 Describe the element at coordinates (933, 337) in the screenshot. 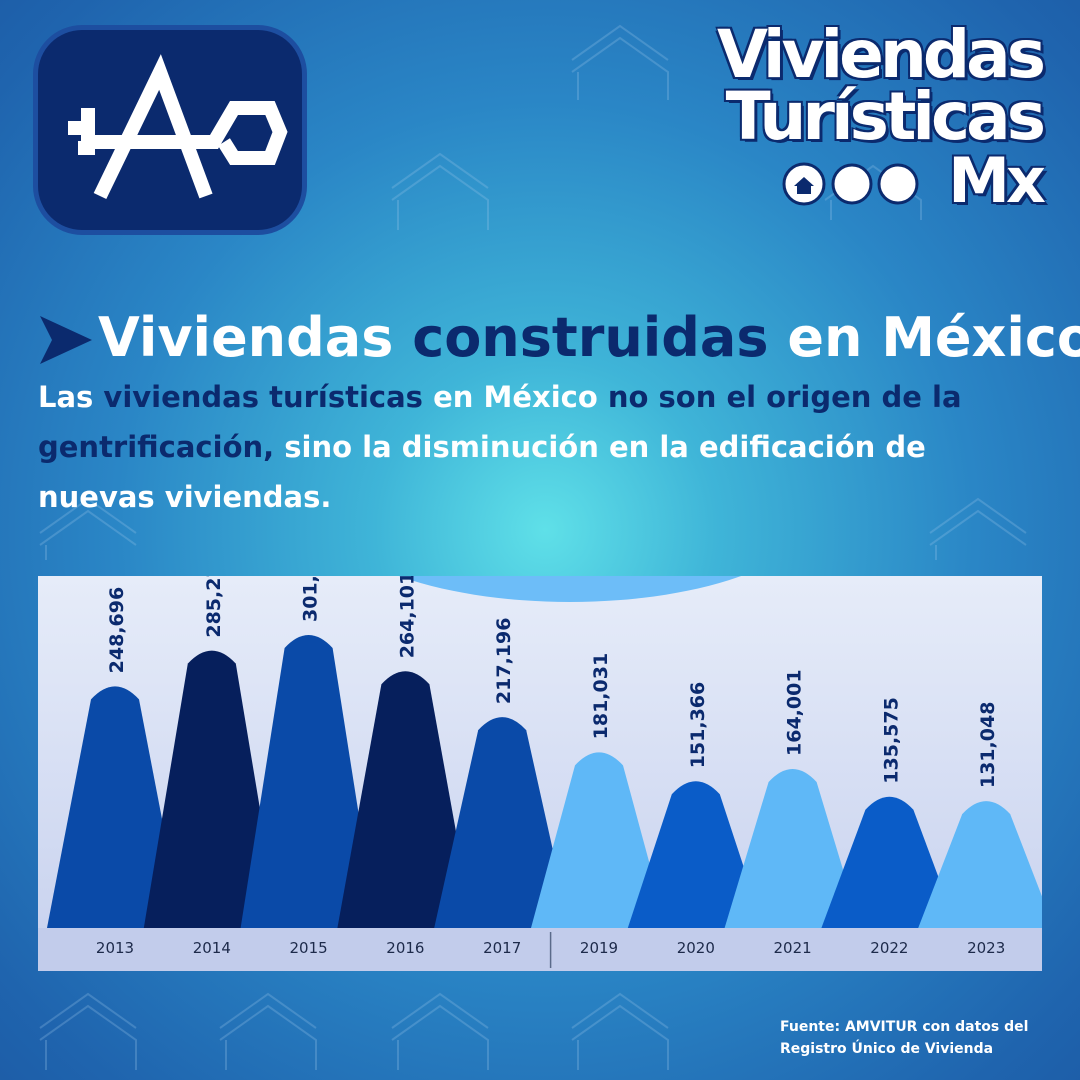

I see `title-part-3: en México` at that location.